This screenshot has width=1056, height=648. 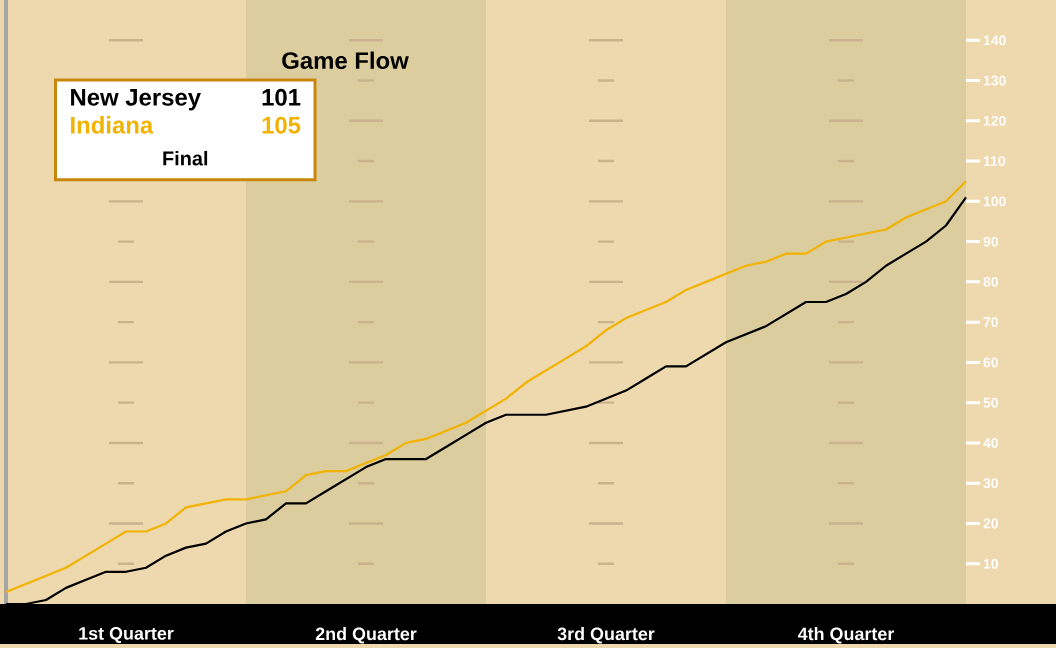 What do you see at coordinates (136, 100) in the screenshot?
I see `text: New Jersey` at bounding box center [136, 100].